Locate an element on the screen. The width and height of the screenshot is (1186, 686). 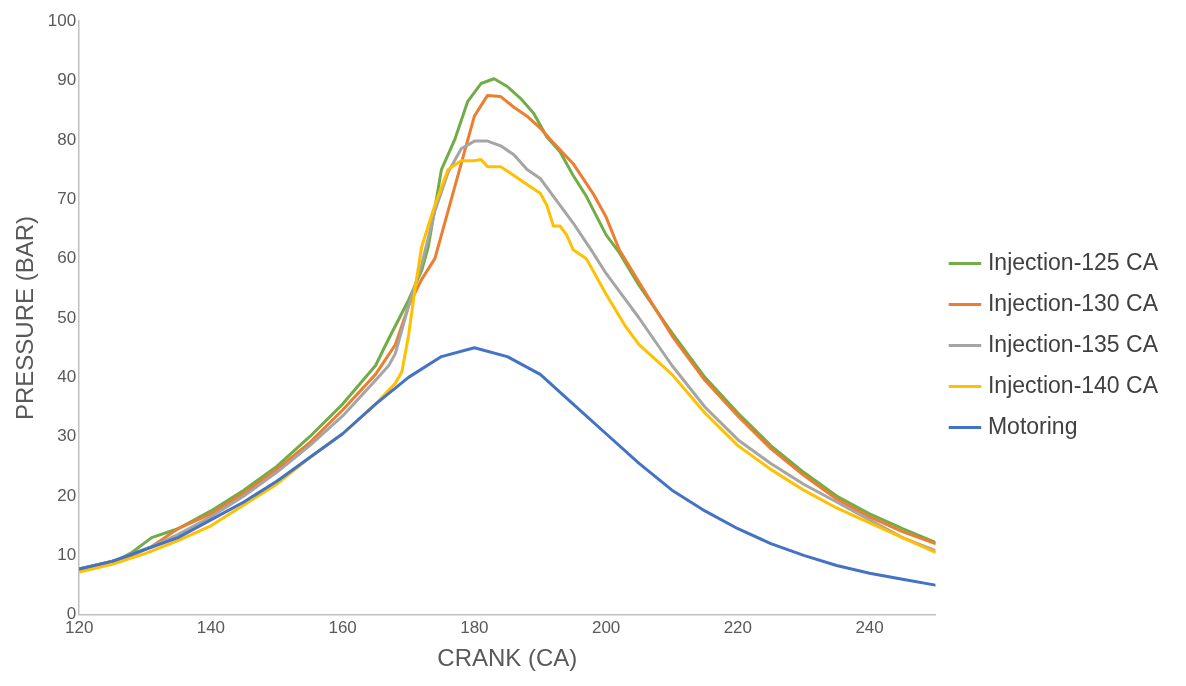
x-tick-label: 240 is located at coordinates (869, 627).